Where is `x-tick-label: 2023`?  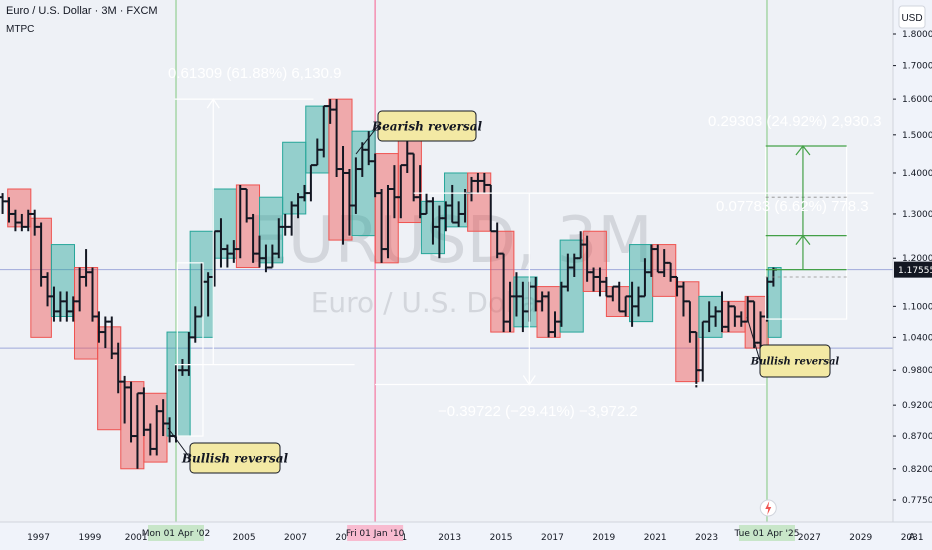 x-tick-label: 2023 is located at coordinates (706, 538).